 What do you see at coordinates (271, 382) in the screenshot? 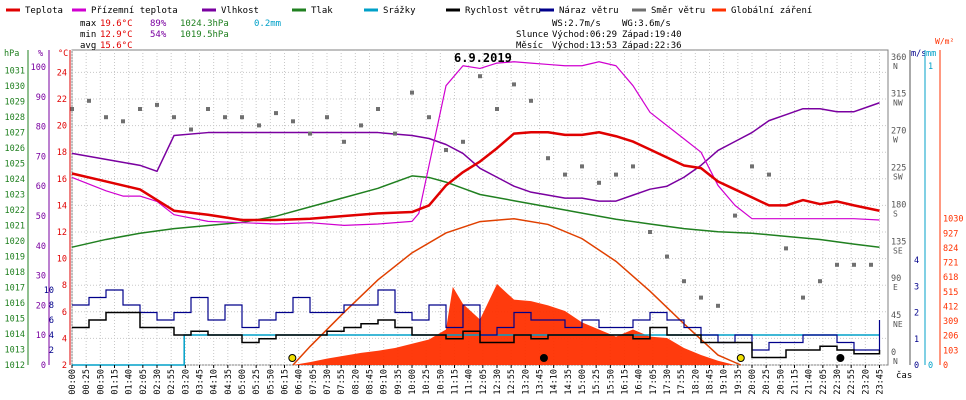
I see `time-tick-label: 05:50` at bounding box center [271, 382].